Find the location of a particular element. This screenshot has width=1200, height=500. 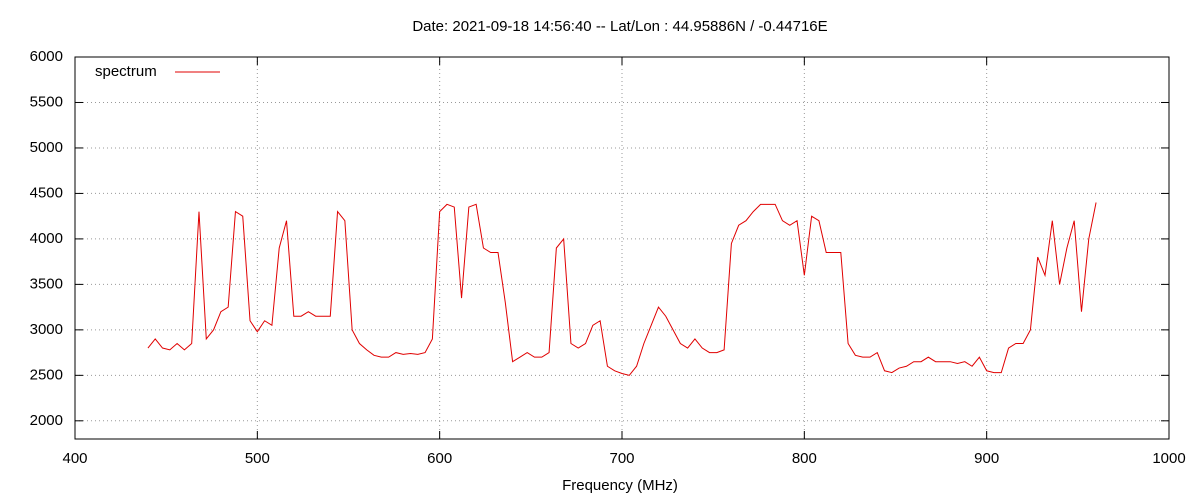

y-tick-label: 2000 is located at coordinates (46, 420).